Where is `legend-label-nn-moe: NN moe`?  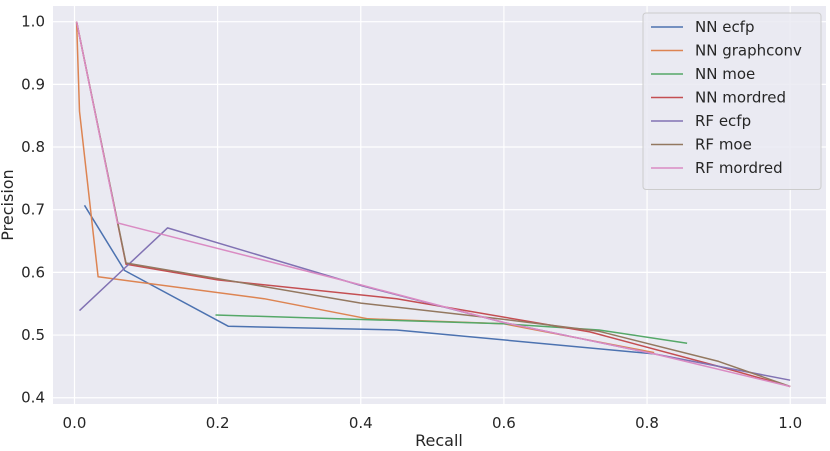
legend-label-nn-moe: NN moe is located at coordinates (725, 74).